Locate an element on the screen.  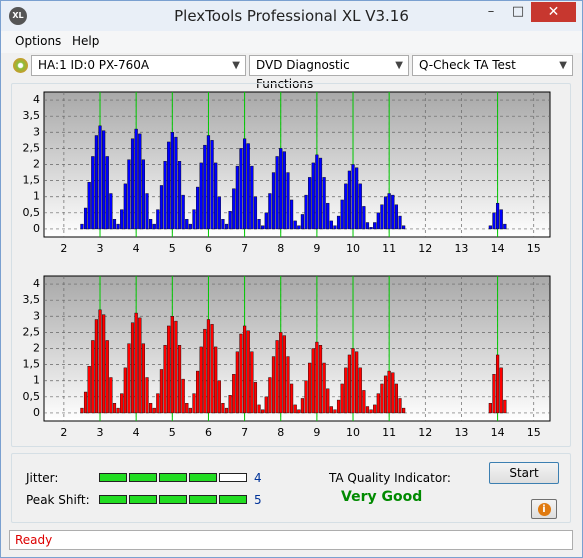
y-tick-label: 2 is located at coordinates (36, 348).